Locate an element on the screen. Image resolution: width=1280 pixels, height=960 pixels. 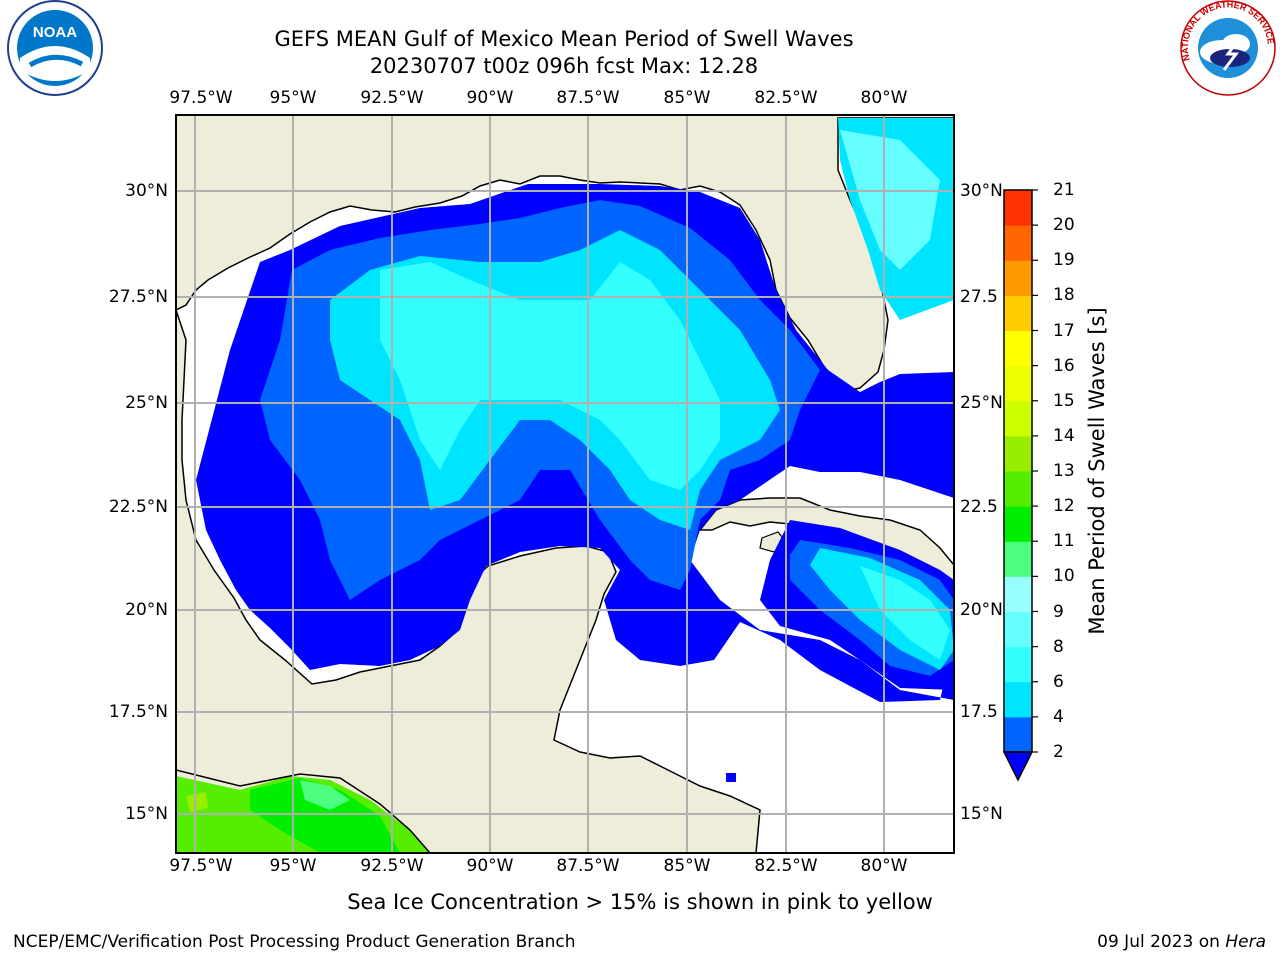
colorbar-label: 10 is located at coordinates (1064, 576).